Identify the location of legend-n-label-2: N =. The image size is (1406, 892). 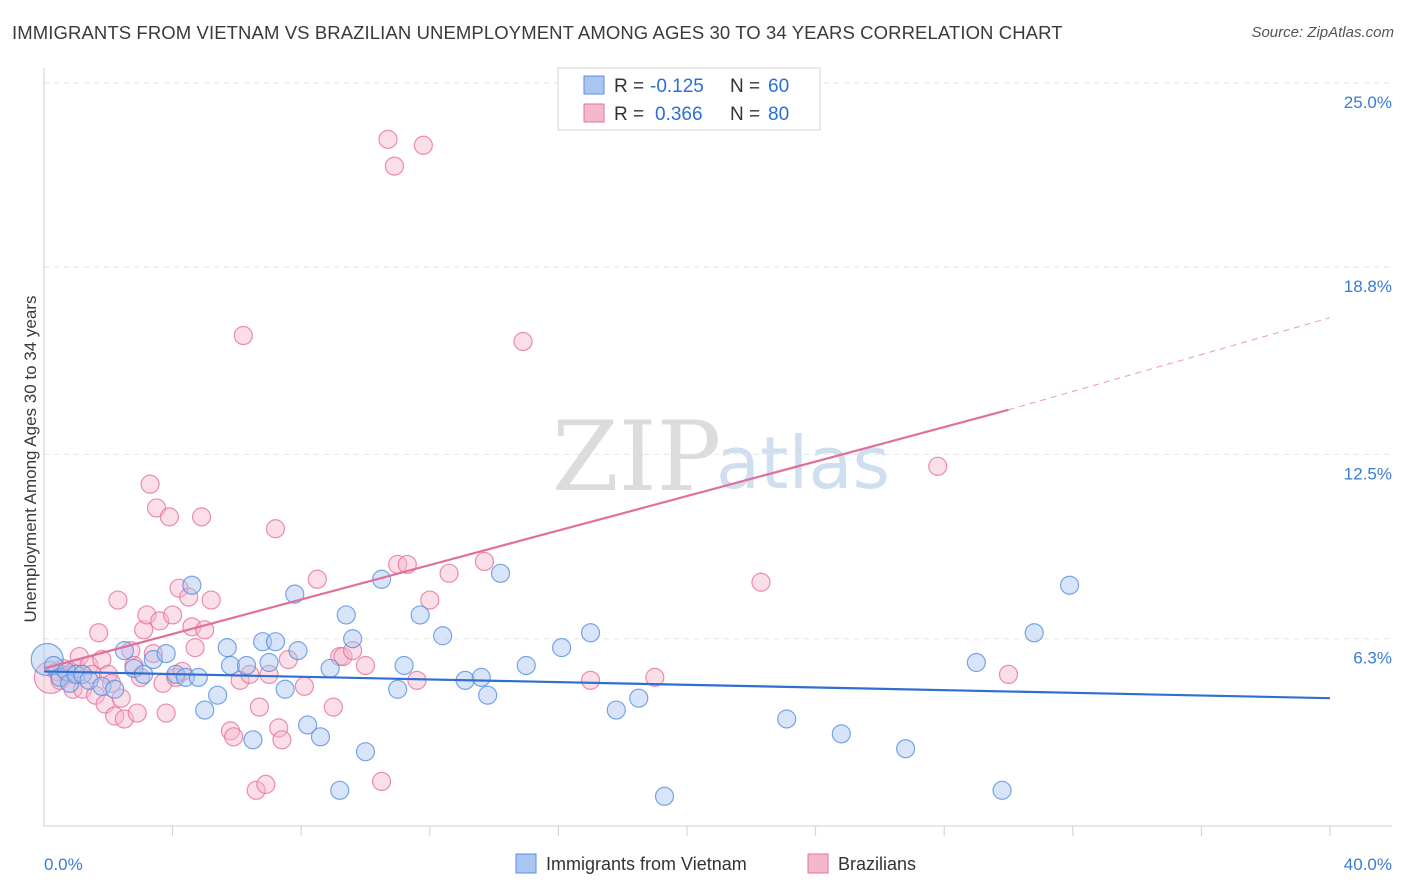
(745, 114).